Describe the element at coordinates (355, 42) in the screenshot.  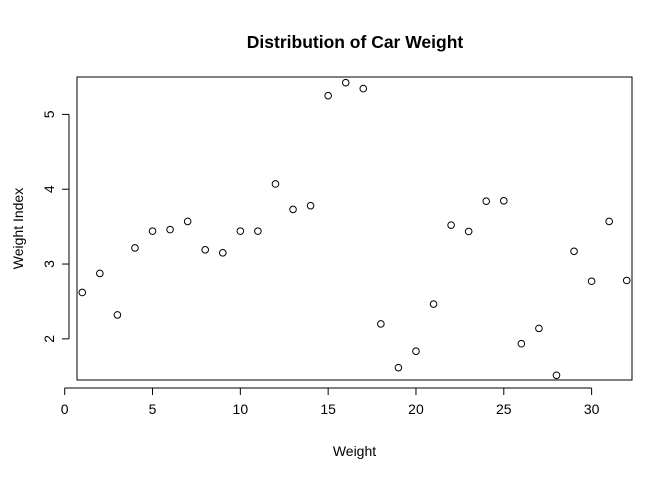
I see `chart-title: Distribution of Car Weight` at that location.